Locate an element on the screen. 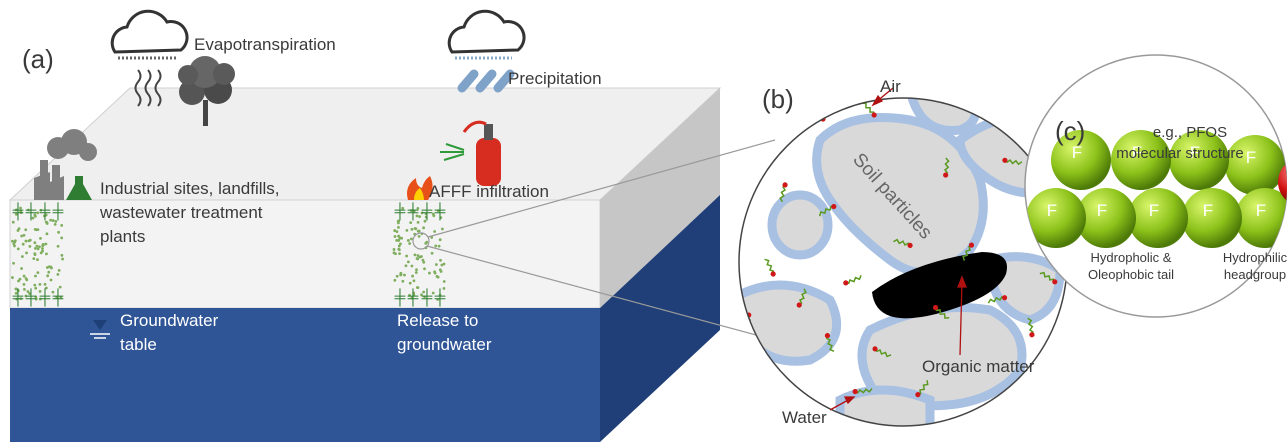  label: Industrial sites, landfills, is located at coordinates (190, 188).